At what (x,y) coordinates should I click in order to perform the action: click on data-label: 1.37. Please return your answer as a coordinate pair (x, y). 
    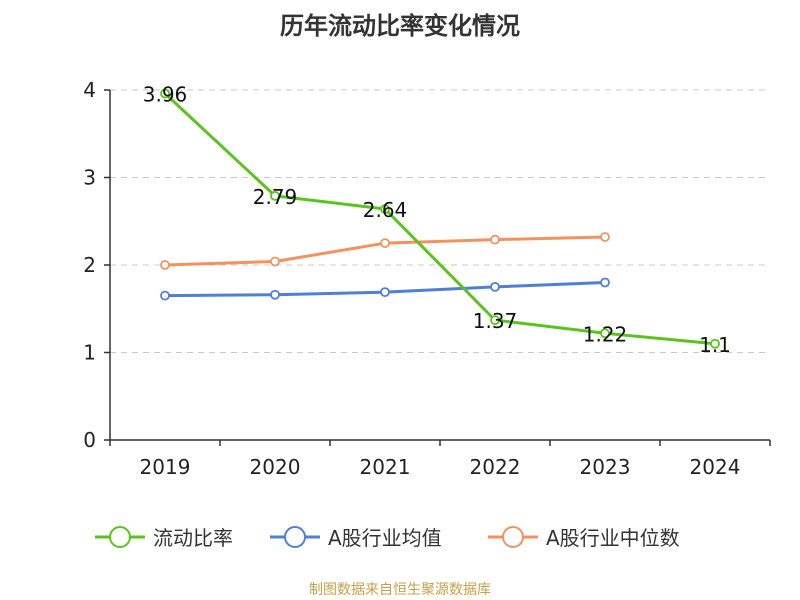
    Looking at the image, I should click on (495, 321).